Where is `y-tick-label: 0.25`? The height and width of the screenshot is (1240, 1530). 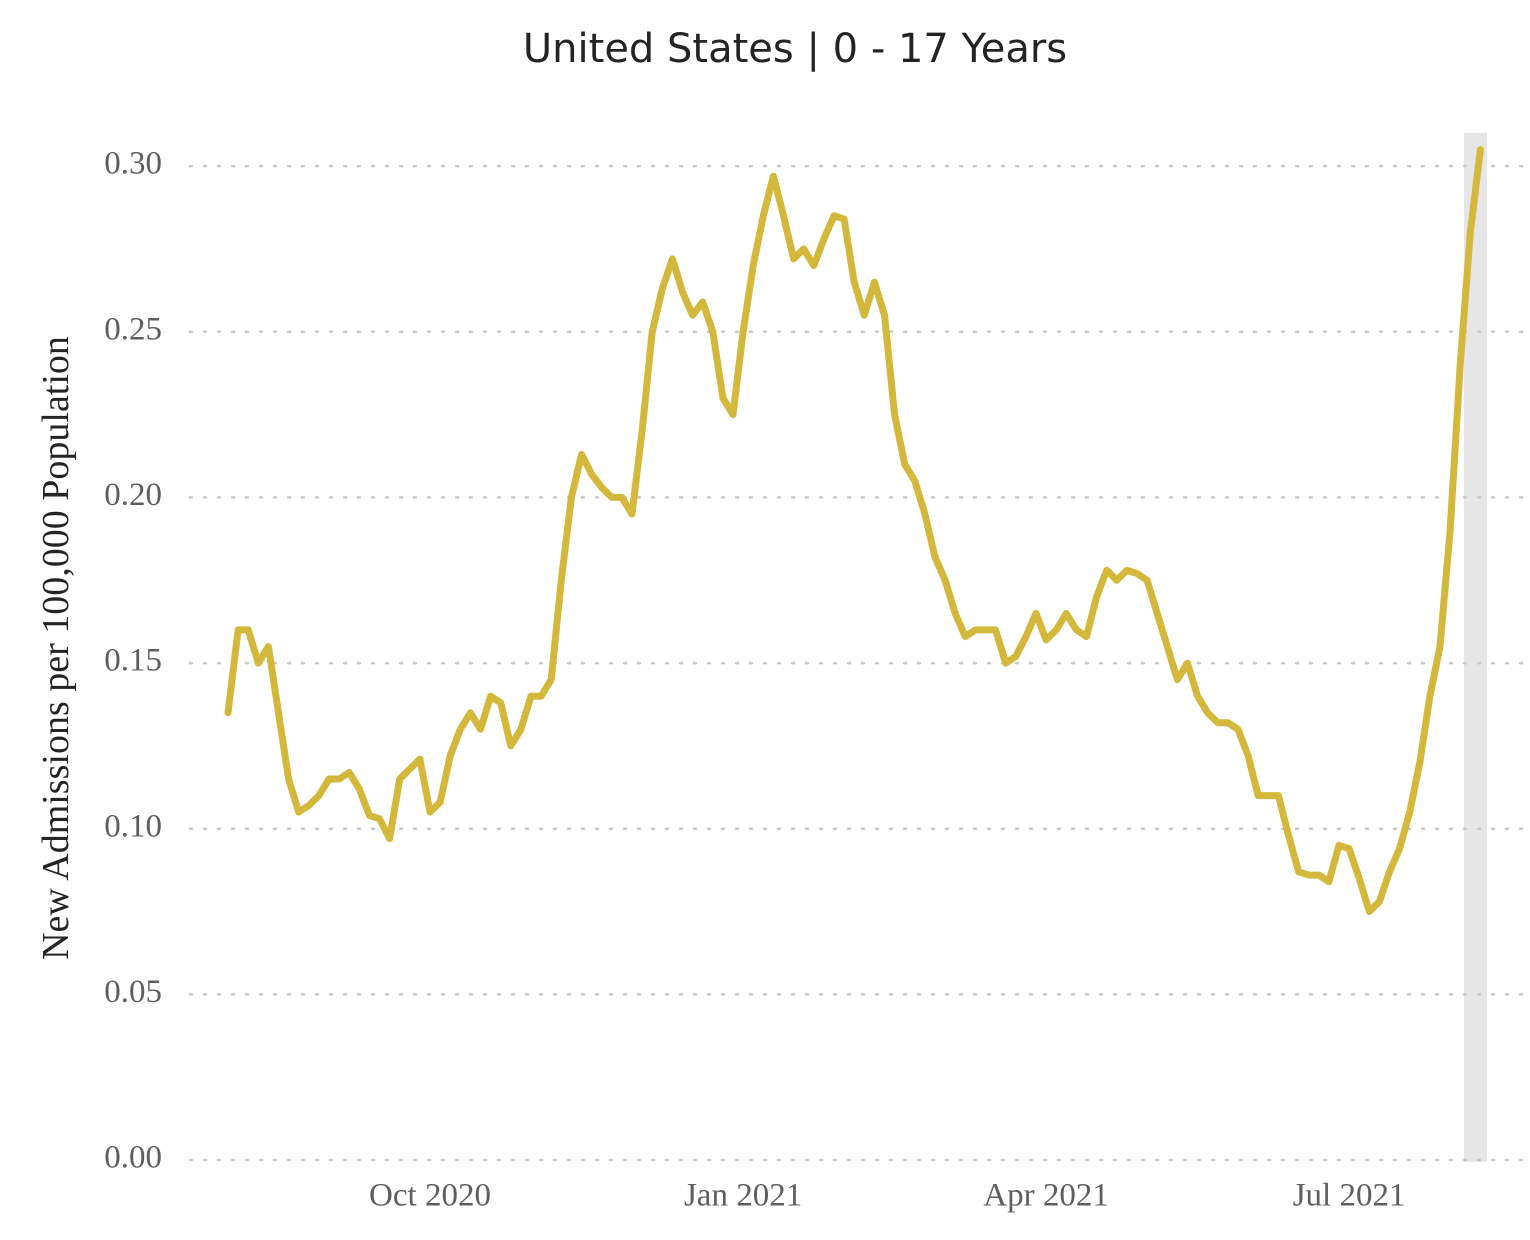
y-tick-label: 0.25 is located at coordinates (133, 329).